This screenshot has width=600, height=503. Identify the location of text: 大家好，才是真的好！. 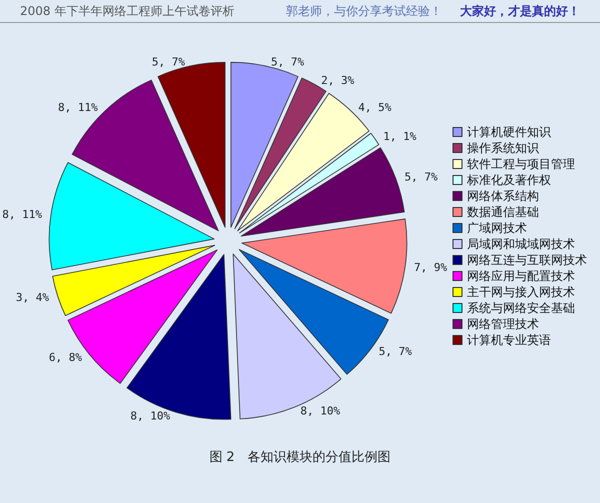
(520, 11).